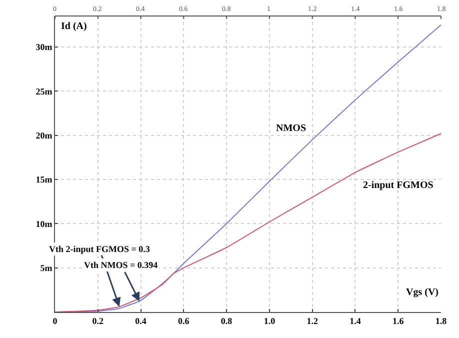 The image size is (459, 338). What do you see at coordinates (356, 321) in the screenshot?
I see `x-tick-label: 1.4` at bounding box center [356, 321].